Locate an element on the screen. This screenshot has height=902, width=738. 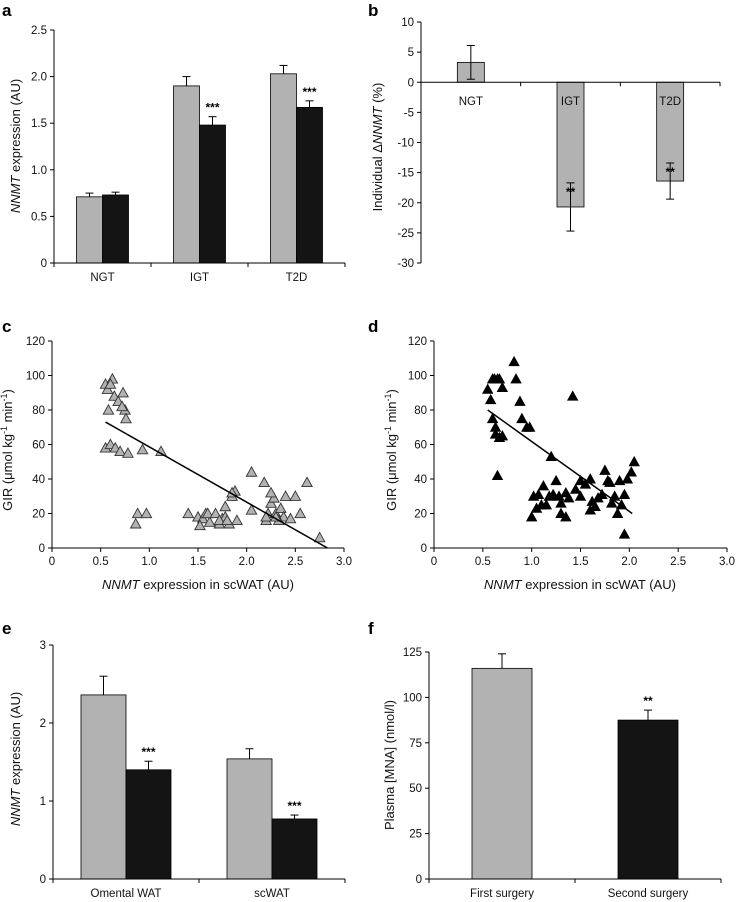
y-tick-label: 1.0 is located at coordinates (39, 171).